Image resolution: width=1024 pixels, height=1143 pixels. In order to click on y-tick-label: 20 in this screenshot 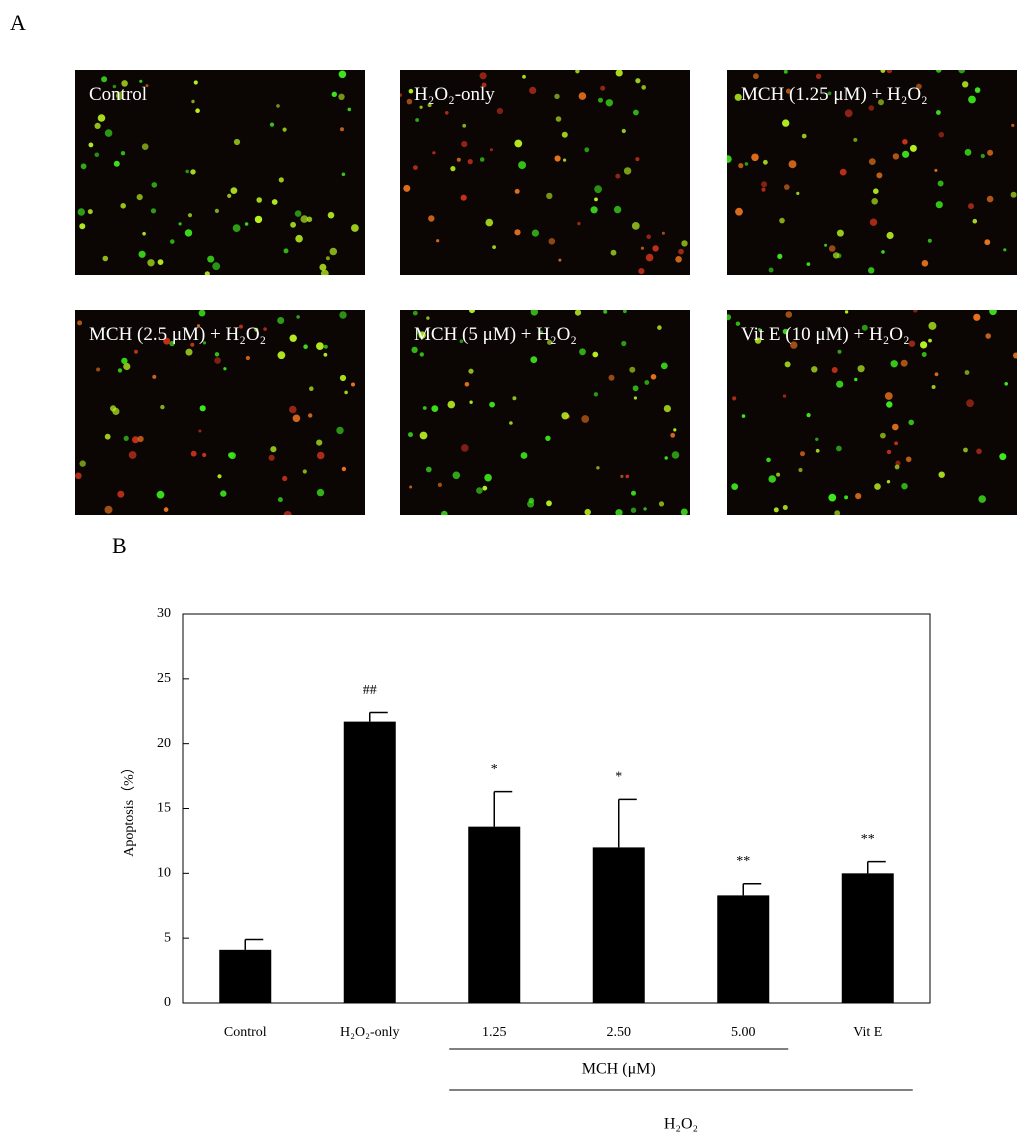, I will do `click(164, 743)`.